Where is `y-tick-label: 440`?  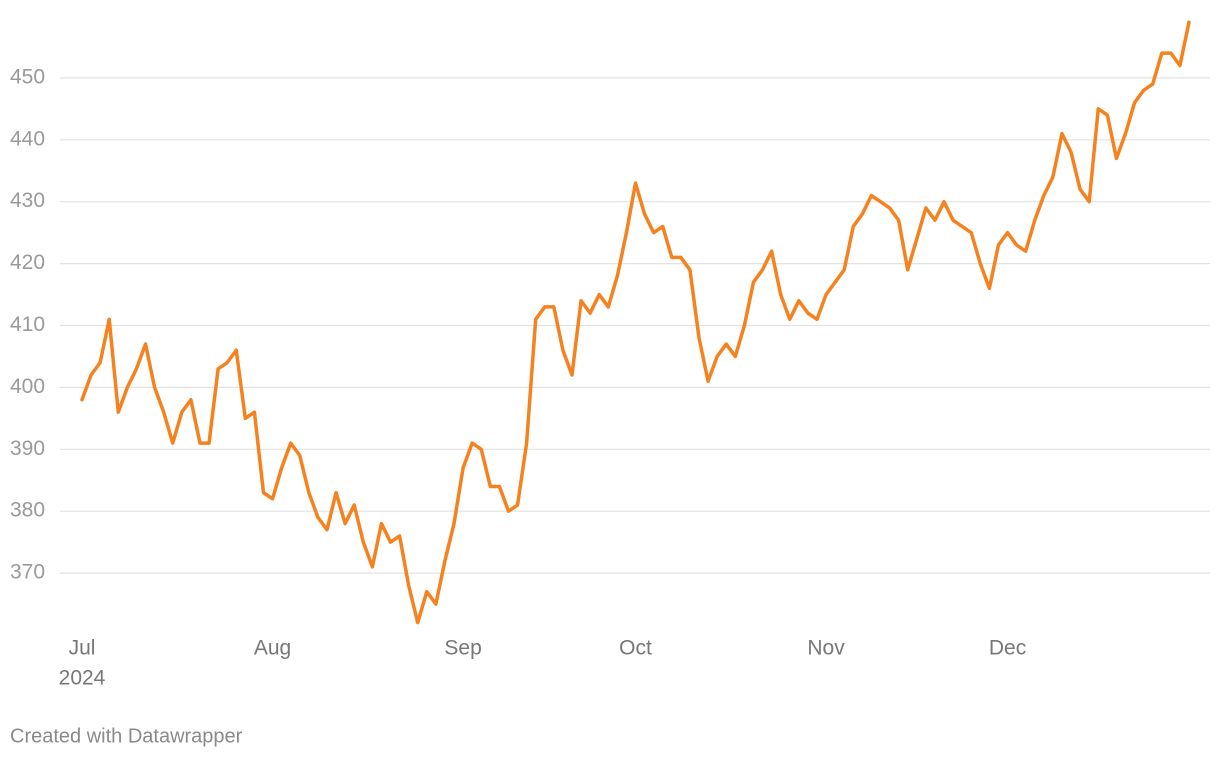
y-tick-label: 440 is located at coordinates (27, 138).